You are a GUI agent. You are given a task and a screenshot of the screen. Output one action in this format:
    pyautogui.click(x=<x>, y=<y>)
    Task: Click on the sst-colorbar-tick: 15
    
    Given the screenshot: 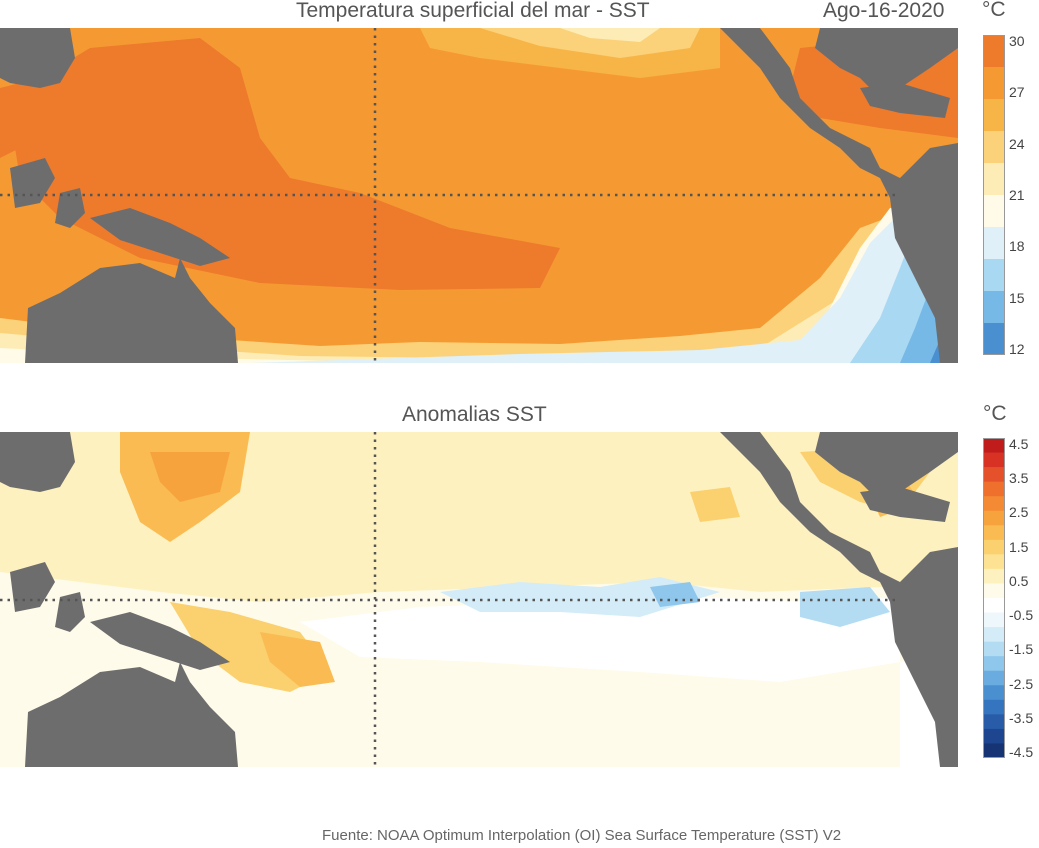 What is the action you would take?
    pyautogui.click(x=1017, y=297)
    